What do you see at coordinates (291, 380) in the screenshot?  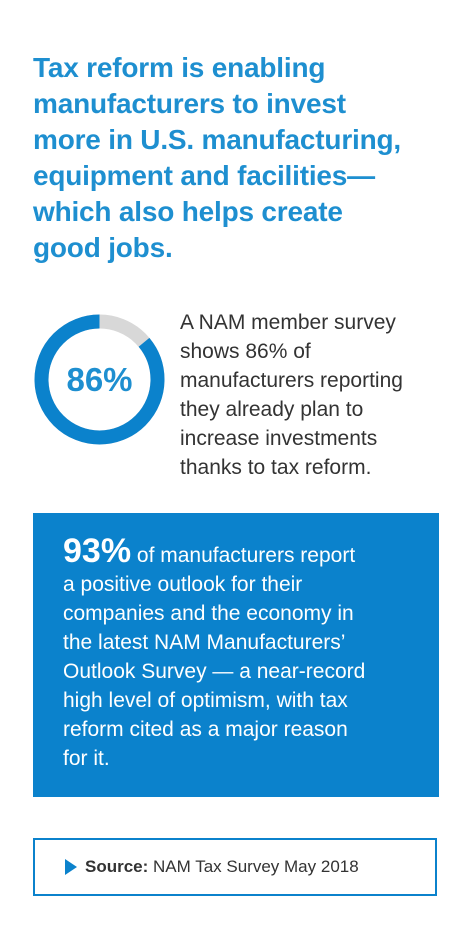 I see `survey-line: manufacturers reporting` at bounding box center [291, 380].